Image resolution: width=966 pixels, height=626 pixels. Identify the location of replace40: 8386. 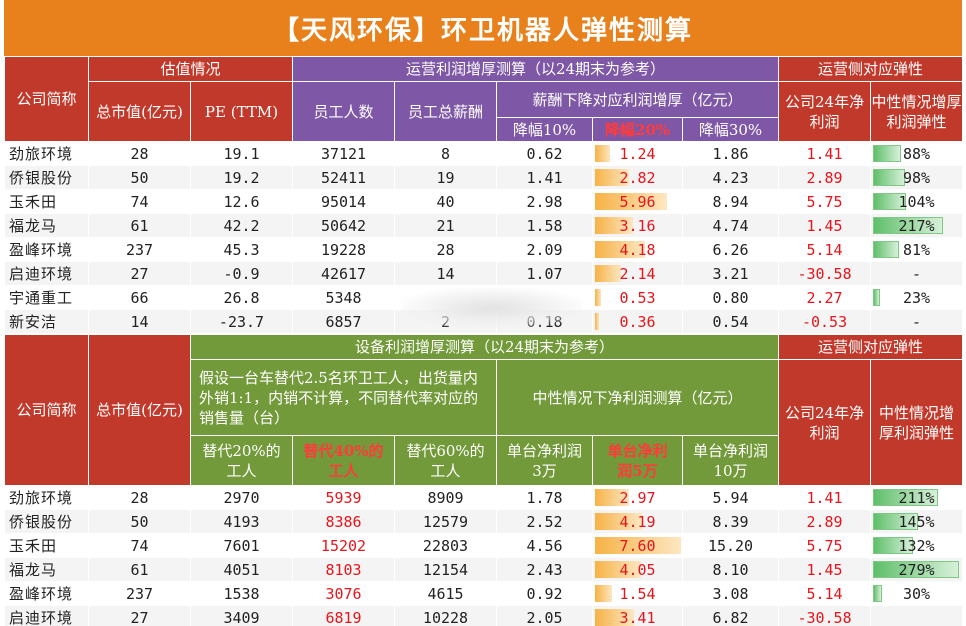
(343, 521).